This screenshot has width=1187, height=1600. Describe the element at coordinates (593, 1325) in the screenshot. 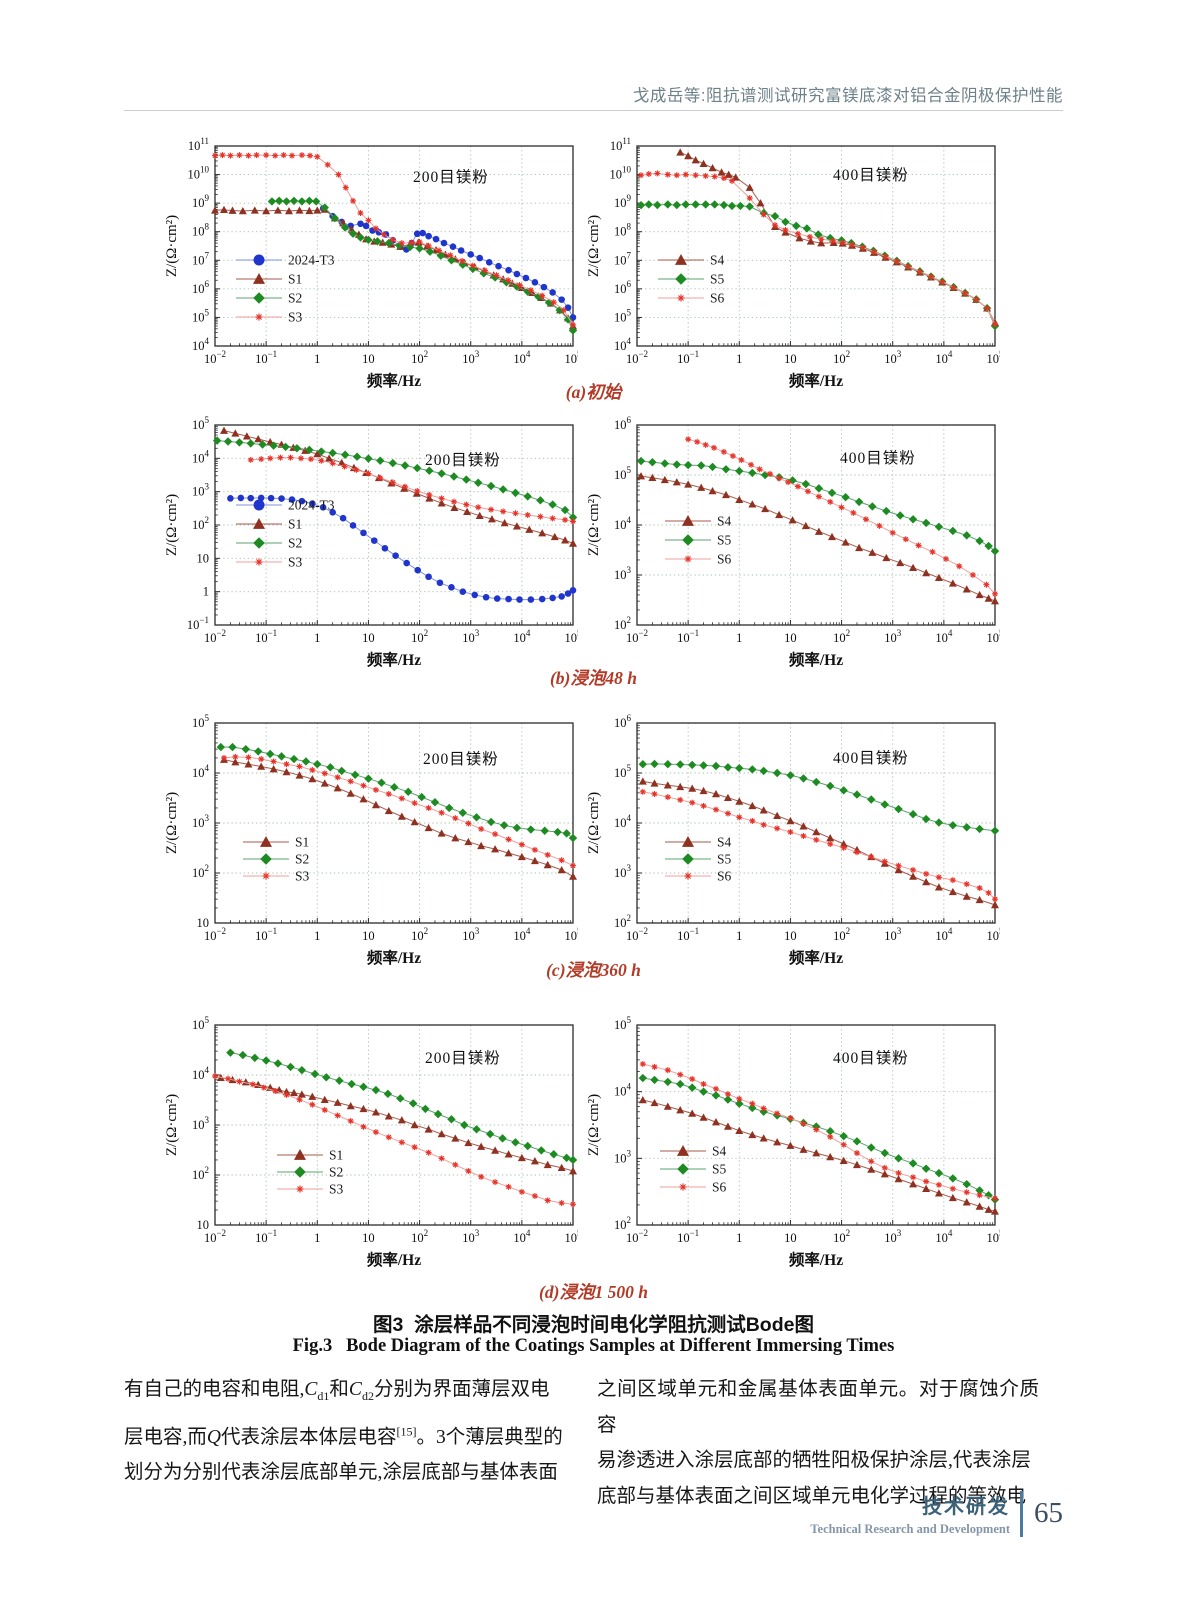

I see `figure-caption-cn: 图3 涂层样品不同浸泡时间电化学阻抗测试Bode图` at that location.